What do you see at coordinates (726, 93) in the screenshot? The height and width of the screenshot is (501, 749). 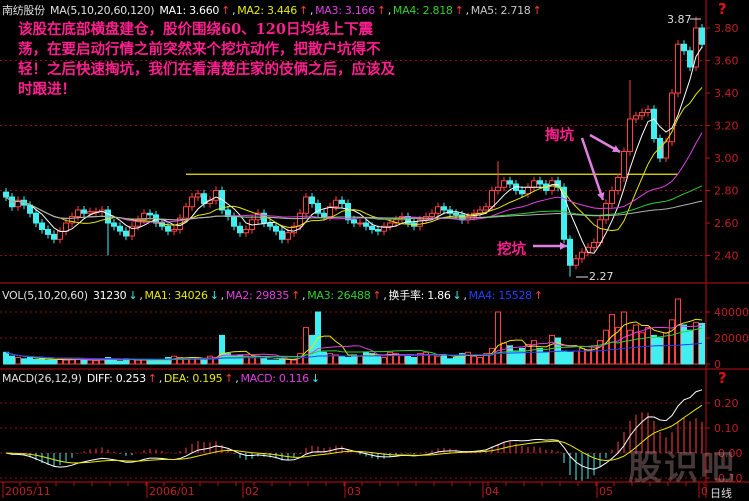 I see `price-tick-label: 3.40` at bounding box center [726, 93].